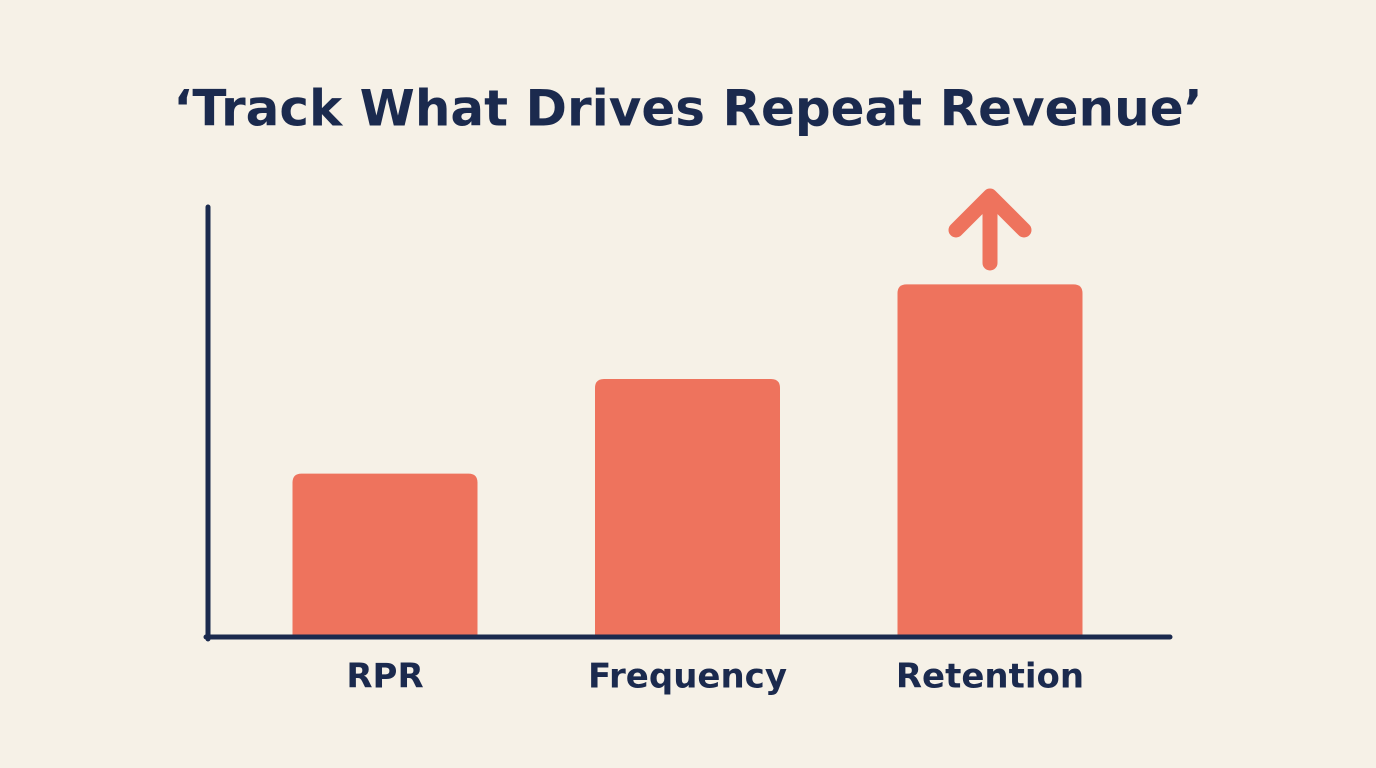 Image resolution: width=1376 pixels, height=768 pixels. I want to click on chart-title: ‘Track What Drives Repeat Revenue’, so click(687, 109).